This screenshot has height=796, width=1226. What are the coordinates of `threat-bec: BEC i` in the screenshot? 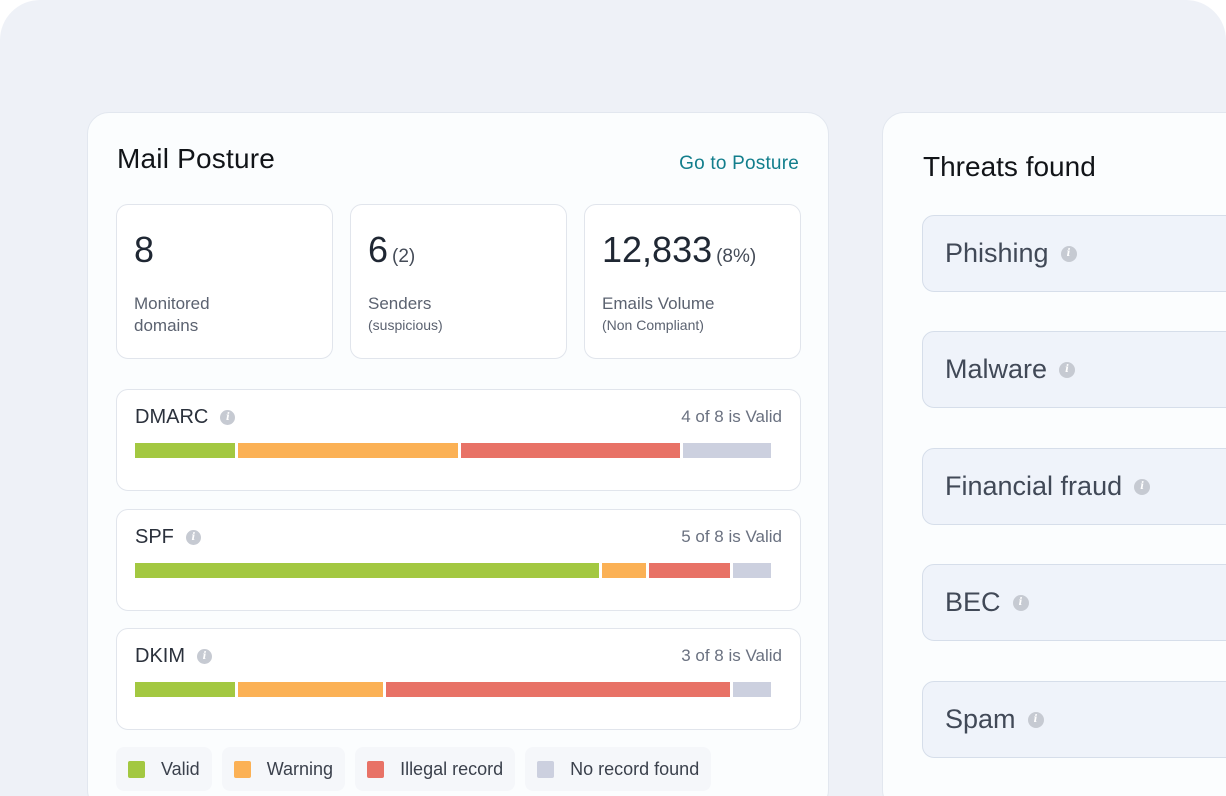 It's located at (1074, 602).